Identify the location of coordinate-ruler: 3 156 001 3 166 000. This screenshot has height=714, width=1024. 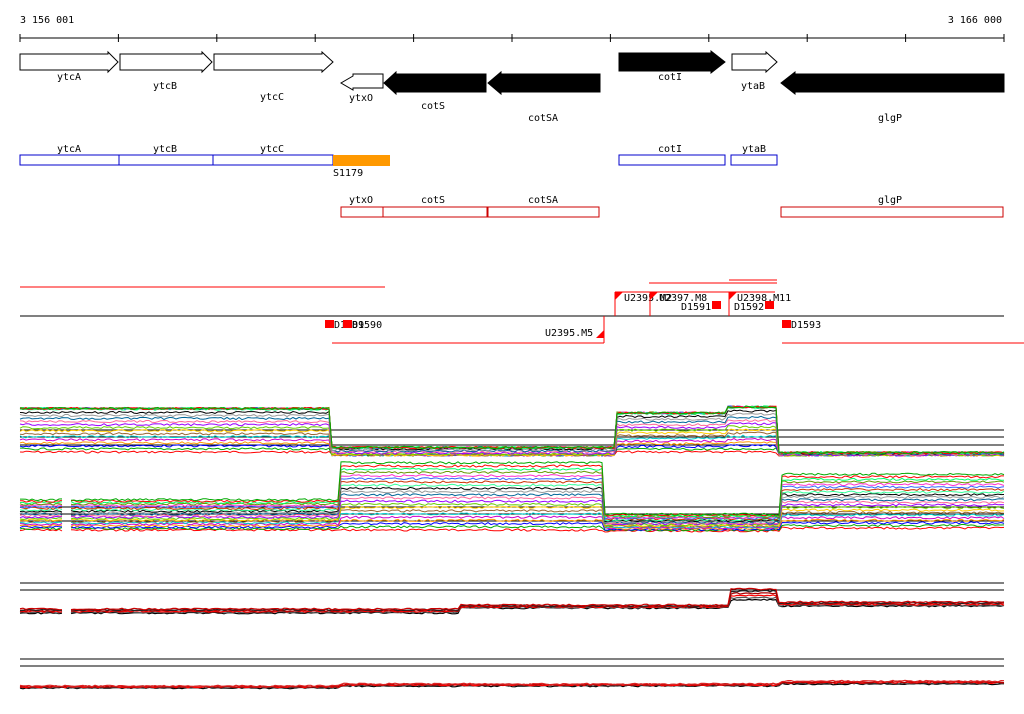
(512, 28).